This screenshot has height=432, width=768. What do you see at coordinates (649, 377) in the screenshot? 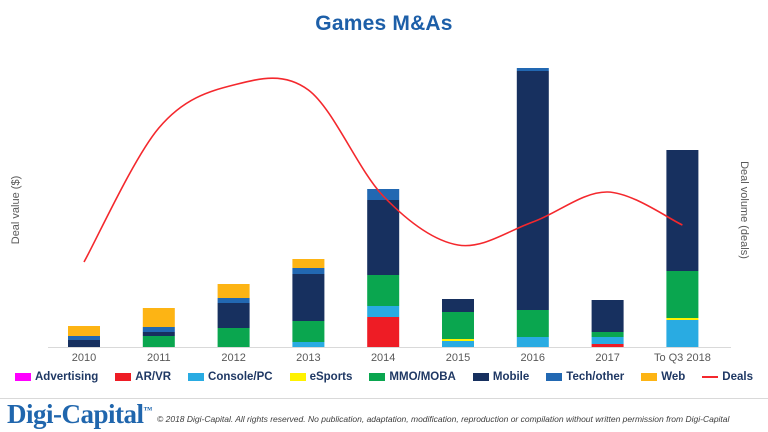
I see `legend-swatch-web` at bounding box center [649, 377].